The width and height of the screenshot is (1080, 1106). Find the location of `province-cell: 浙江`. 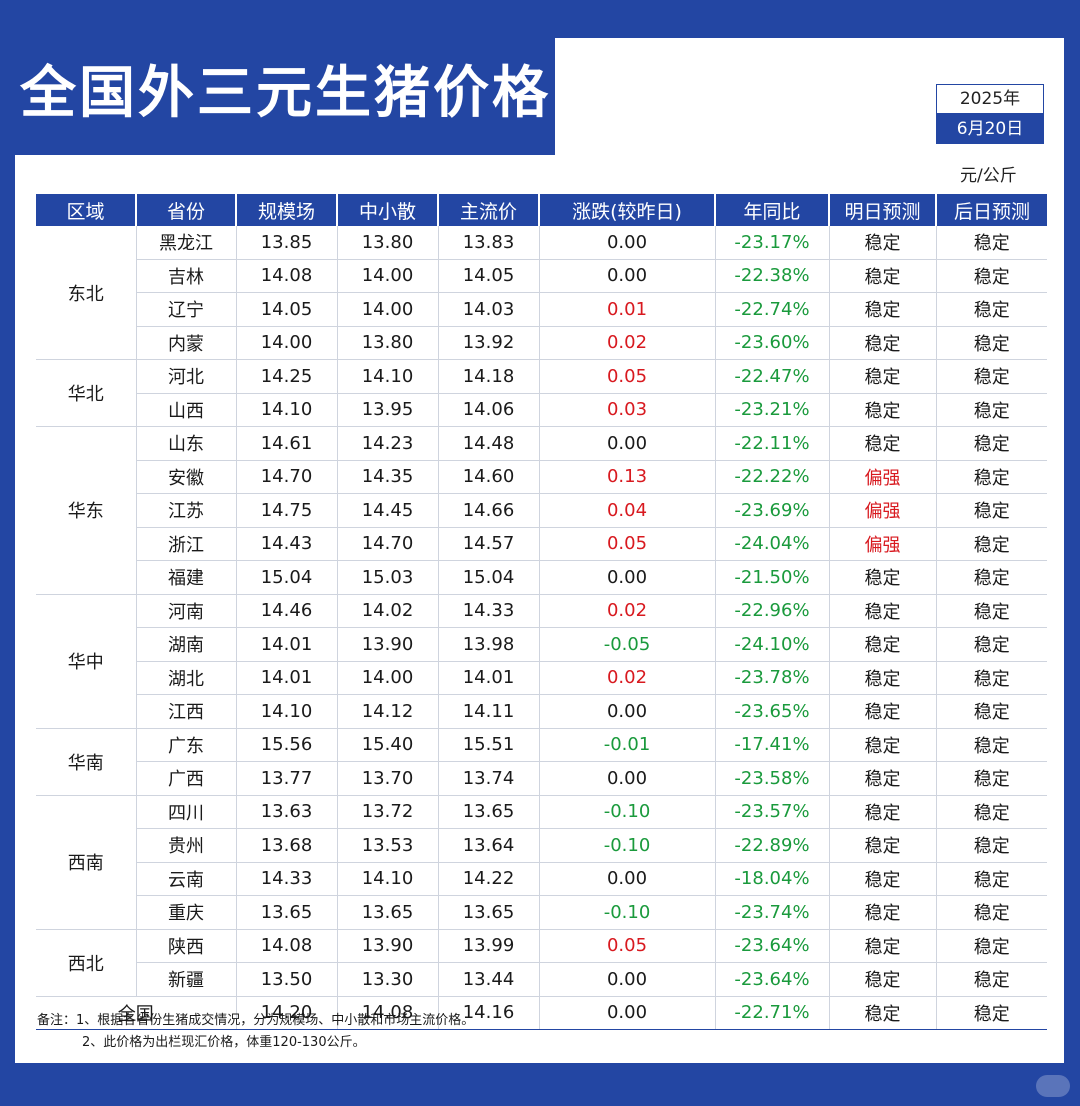

province-cell: 浙江 is located at coordinates (185, 544).